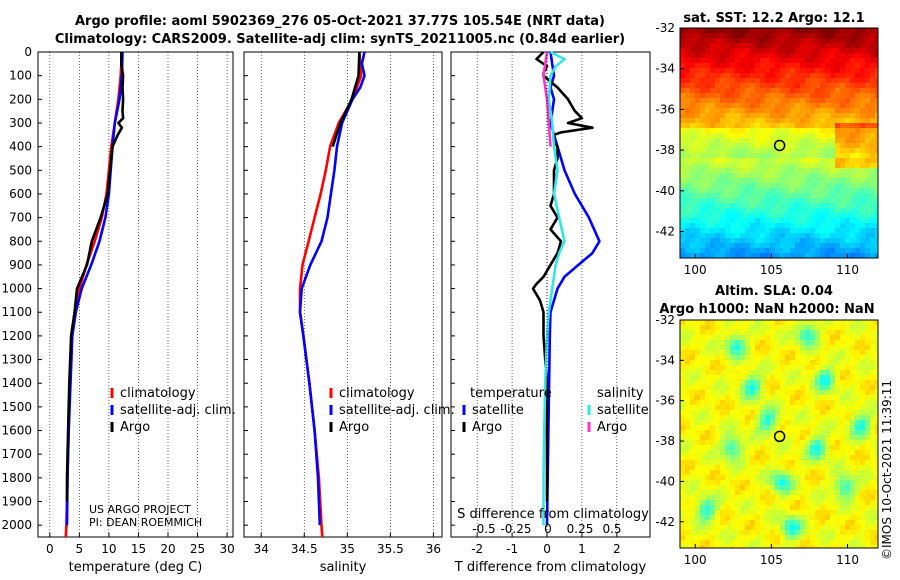 The height and width of the screenshot is (580, 900). I want to click on sla_map-ytick-label: -32, so click(665, 320).